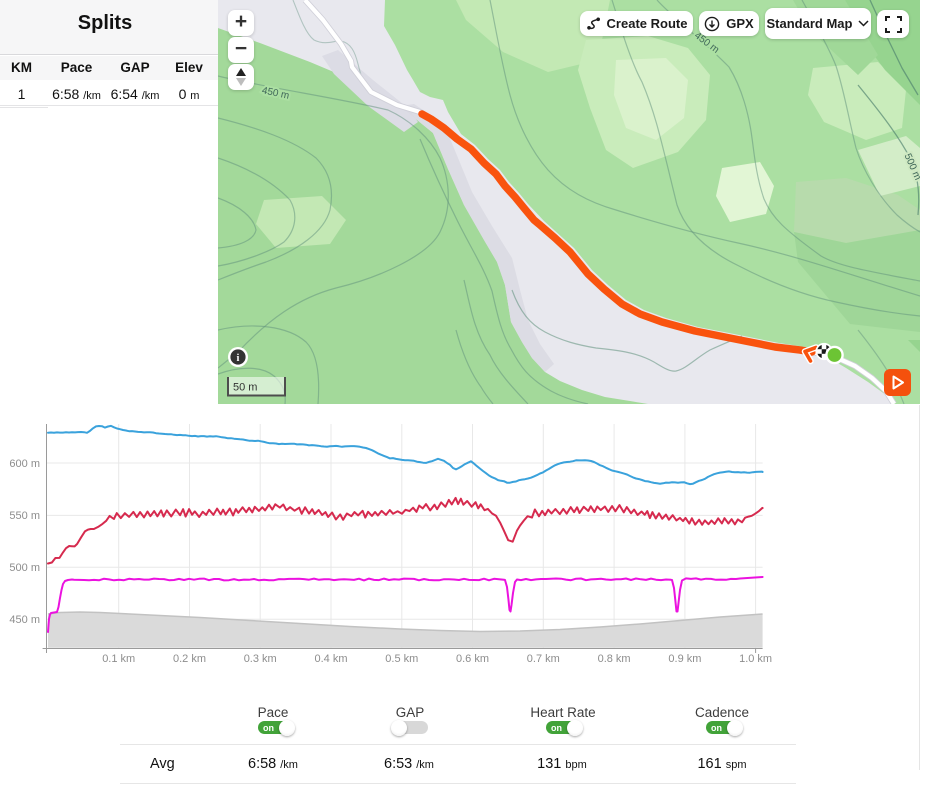 This screenshot has width=942, height=789. What do you see at coordinates (189, 659) in the screenshot?
I see `svg-text: 0.2 km` at bounding box center [189, 659].